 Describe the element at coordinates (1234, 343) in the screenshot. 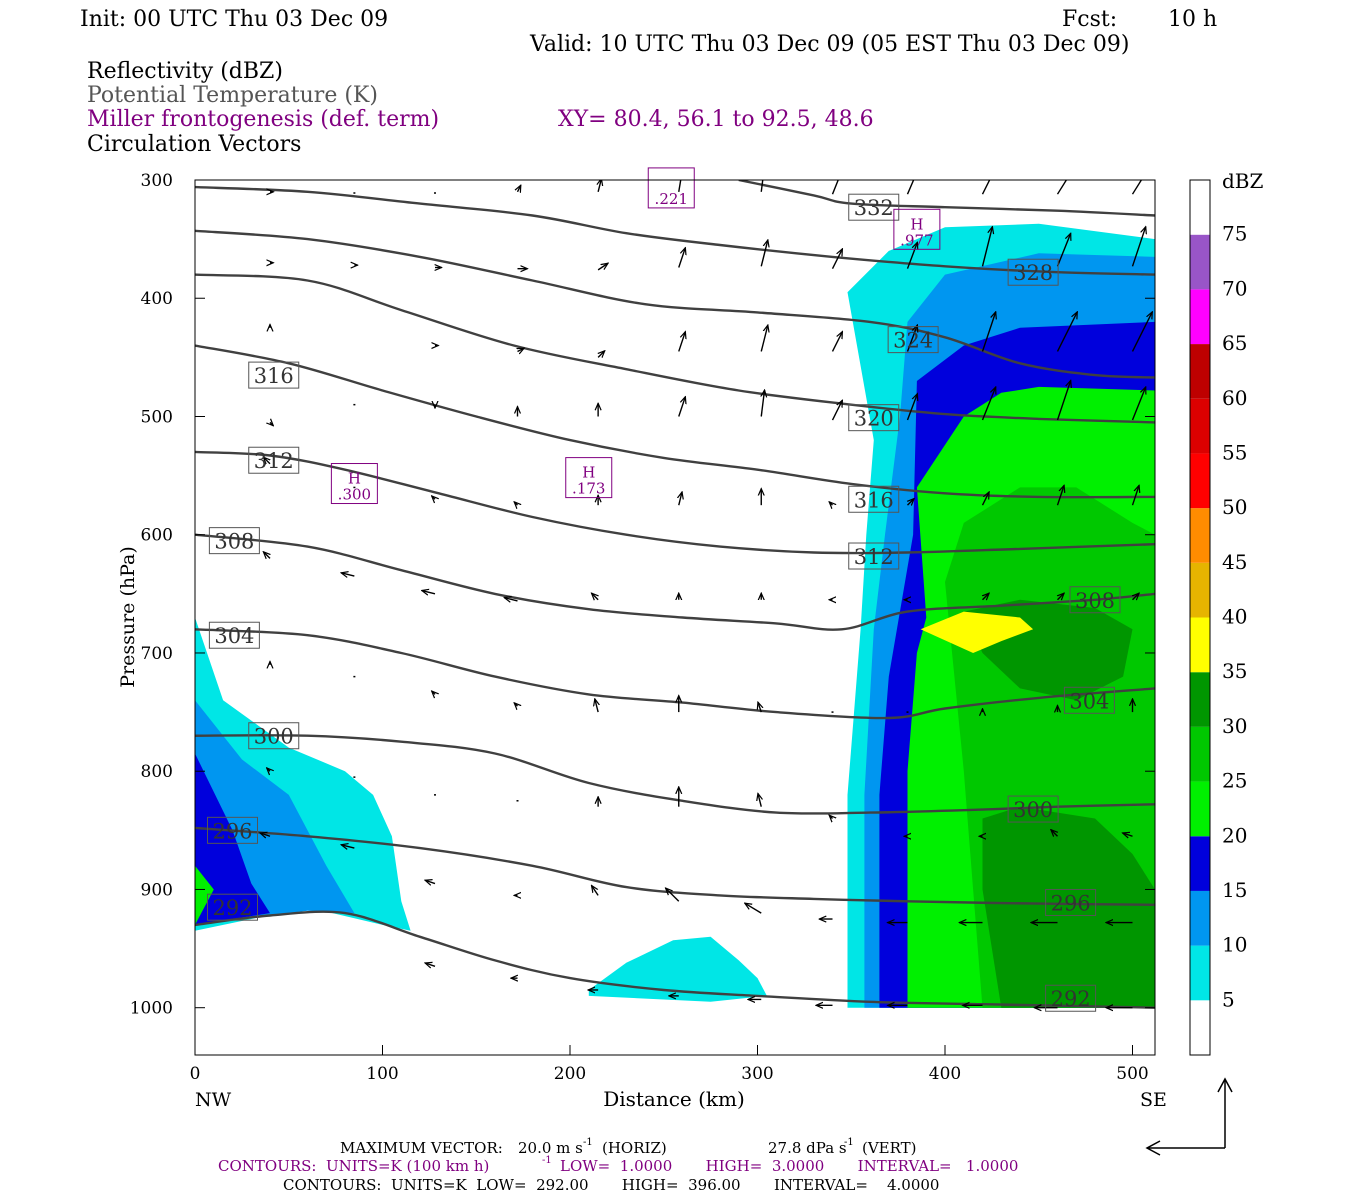

I see `colorbar-label: 65` at that location.